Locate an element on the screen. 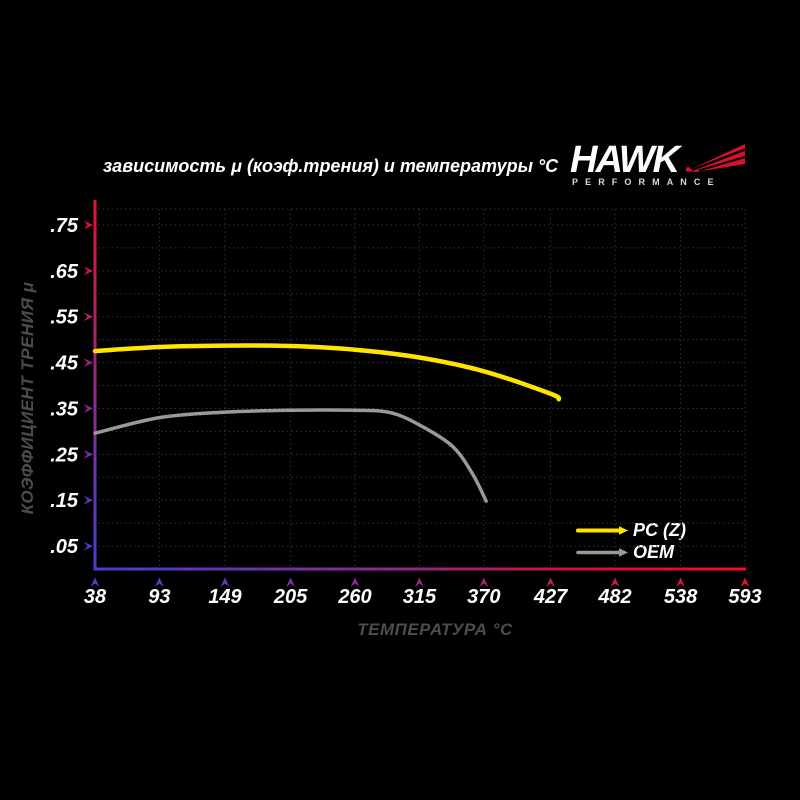 This screenshot has width=800, height=800. y-tick-label: .35 is located at coordinates (64, 409).